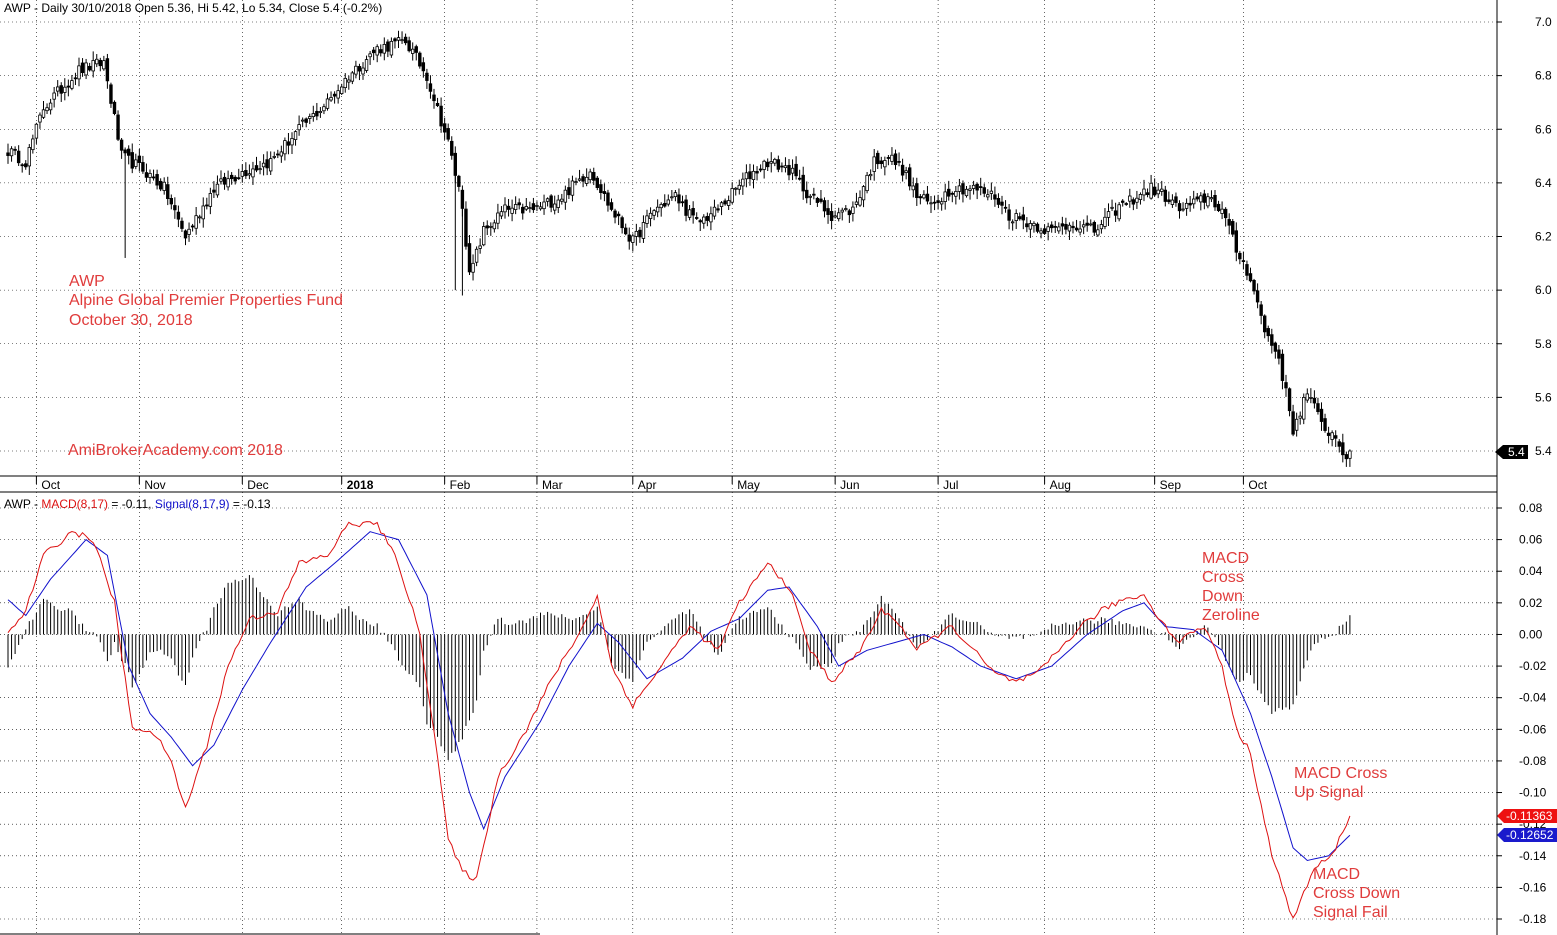 The width and height of the screenshot is (1557, 935). Describe the element at coordinates (1524, 236) in the screenshot. I see `price-y-axis: 7.0 6.8 6.6 6.4 6.2 6.0 5.8 5.6 5.4` at that location.